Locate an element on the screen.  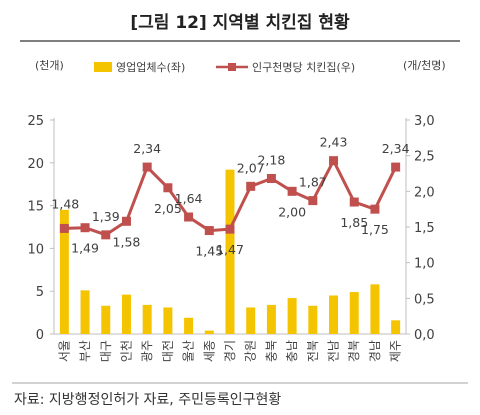
right-tick-label: 2,0 is located at coordinates (424, 192).